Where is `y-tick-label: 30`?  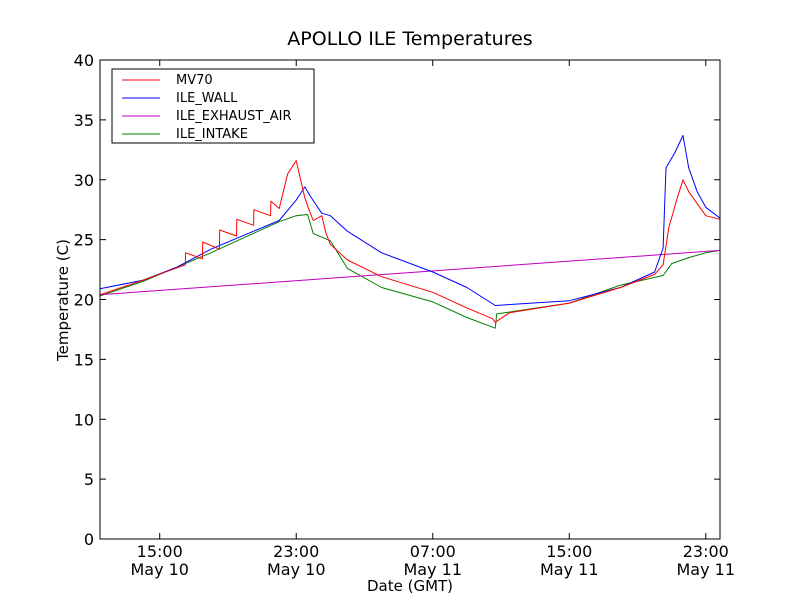 y-tick-label: 30 is located at coordinates (84, 180).